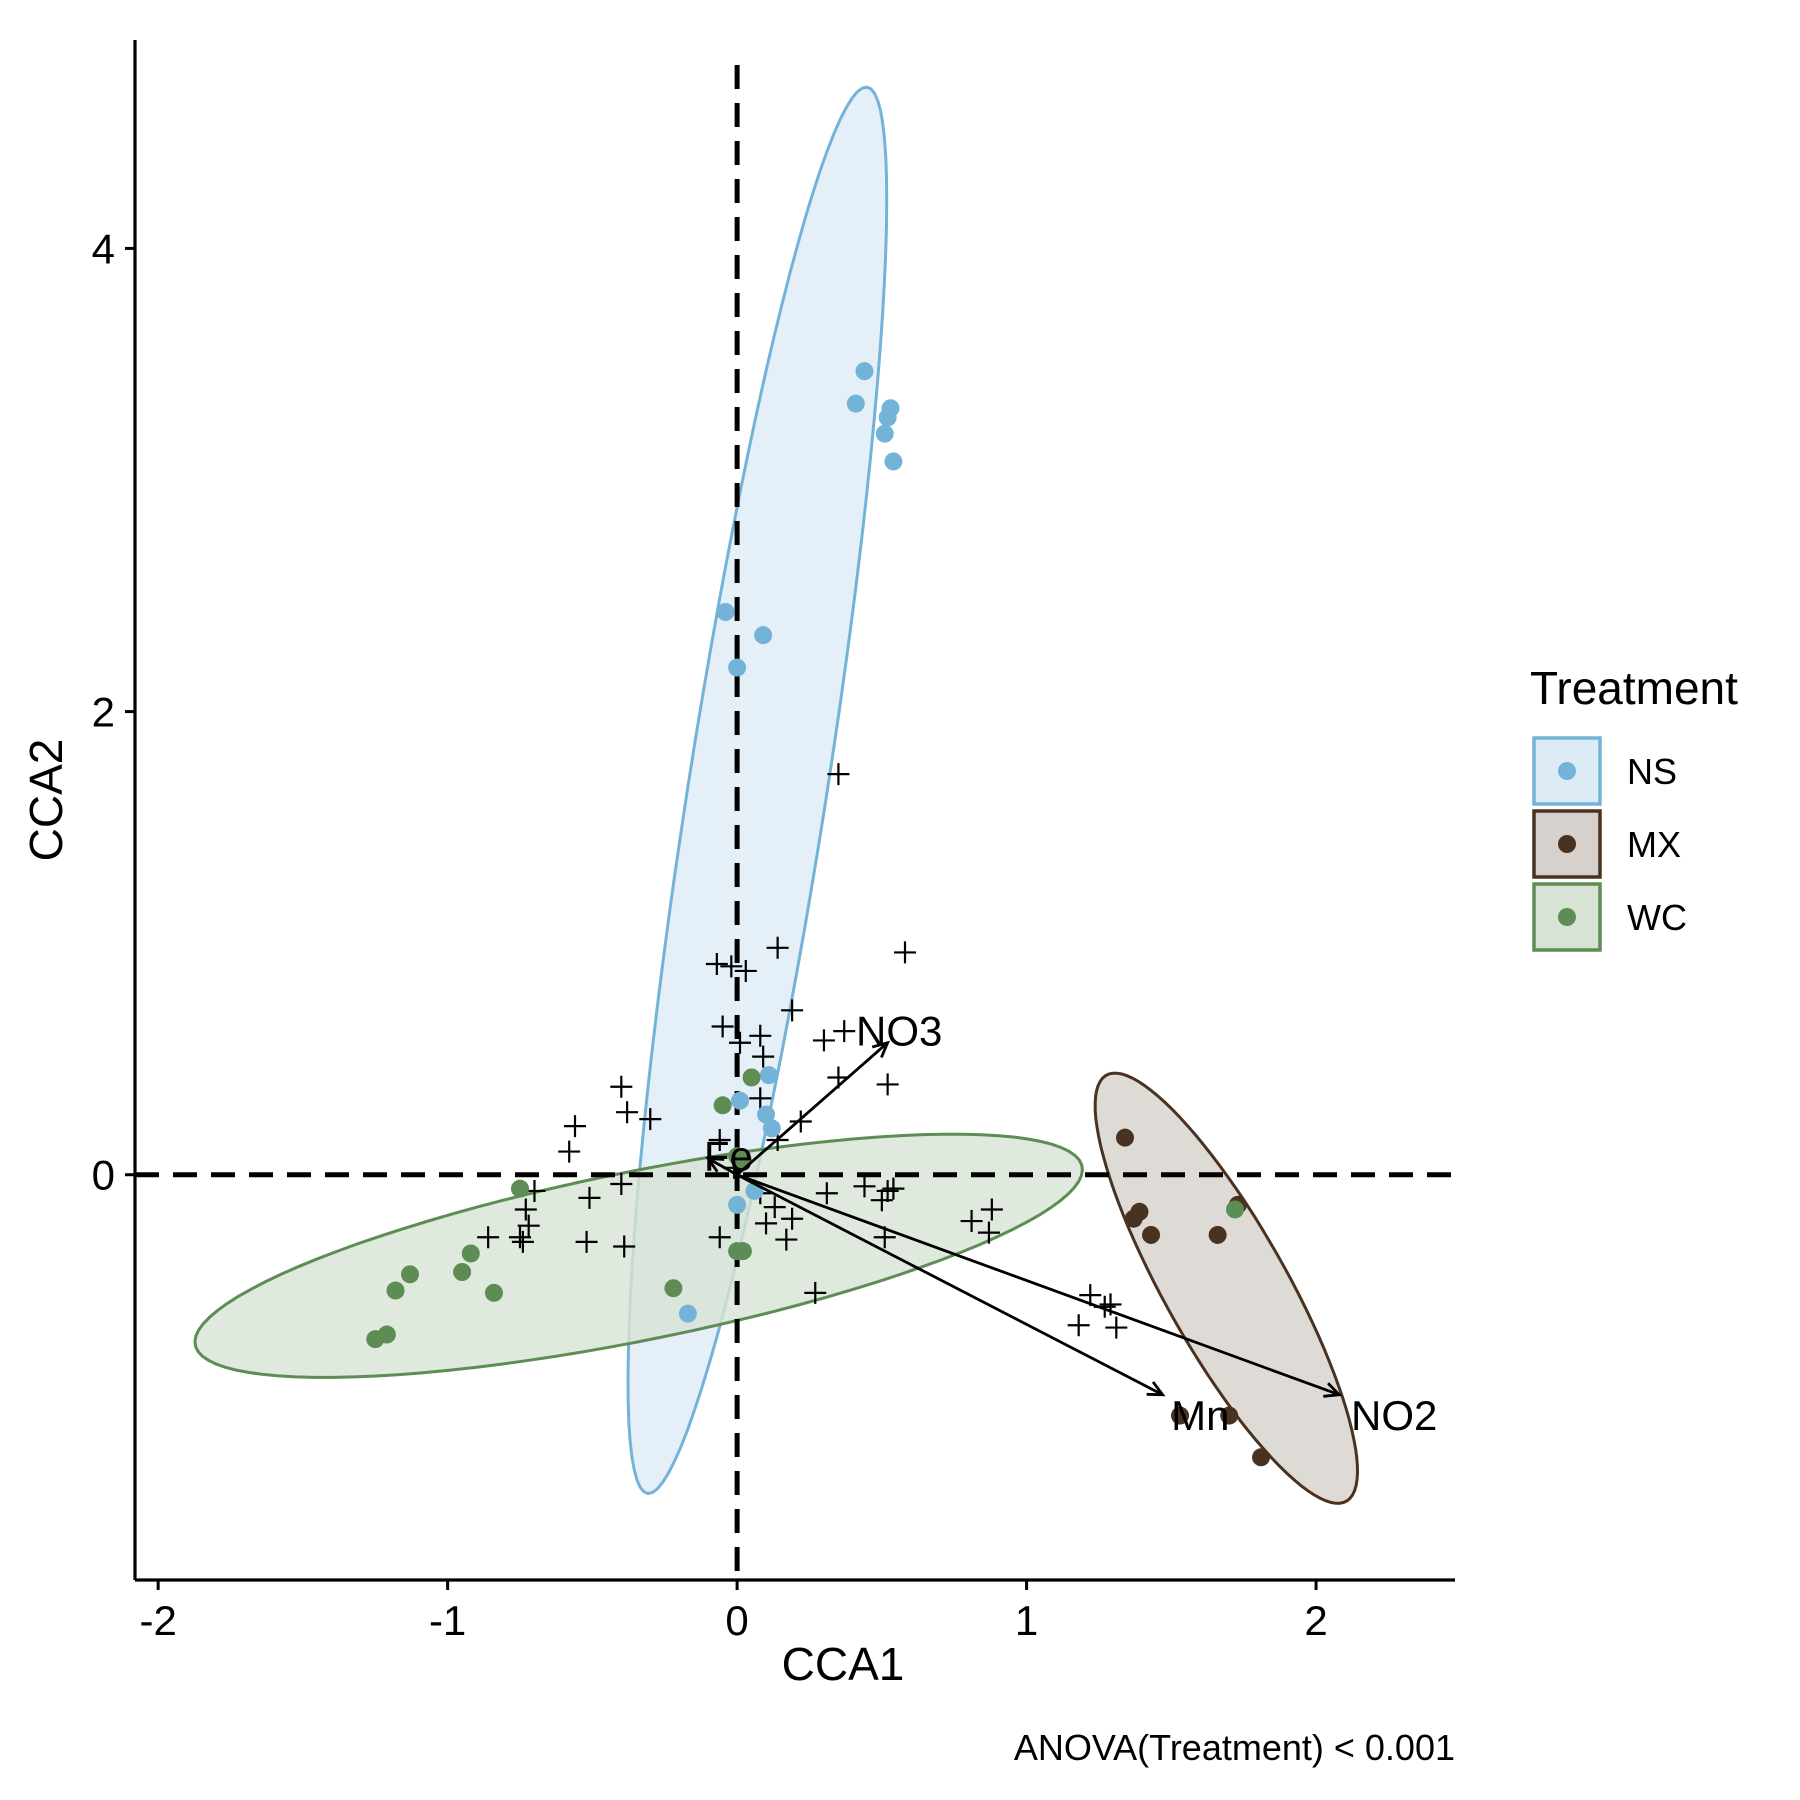 This screenshot has height=1800, width=1800. What do you see at coordinates (103, 1175) in the screenshot?
I see `y-tick-label: 0` at bounding box center [103, 1175].